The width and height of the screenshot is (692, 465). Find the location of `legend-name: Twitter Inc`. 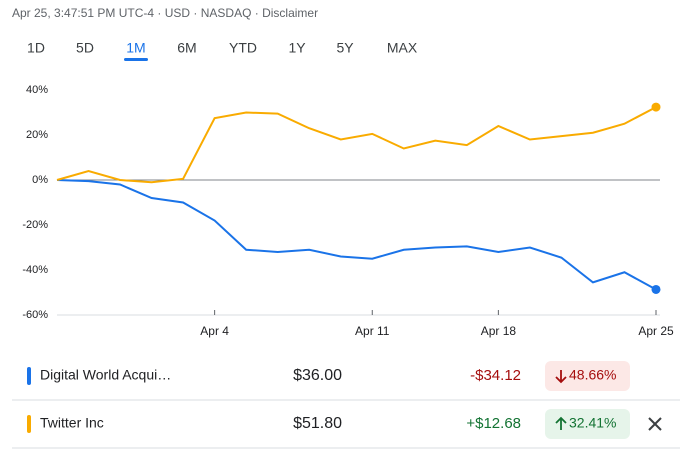

legend-name: Twitter Inc is located at coordinates (72, 423).